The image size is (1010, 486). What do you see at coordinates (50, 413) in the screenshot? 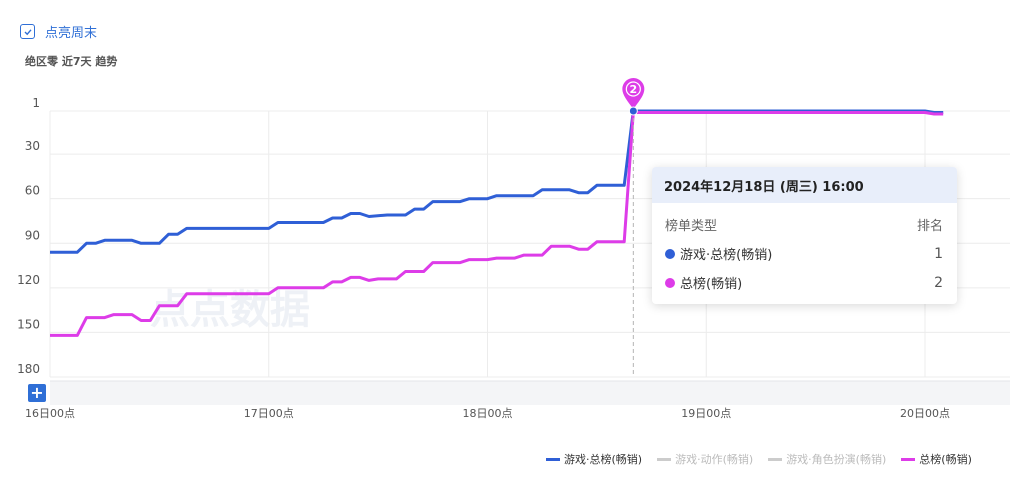
I see `x-tick-label: 16日00点` at bounding box center [50, 413].